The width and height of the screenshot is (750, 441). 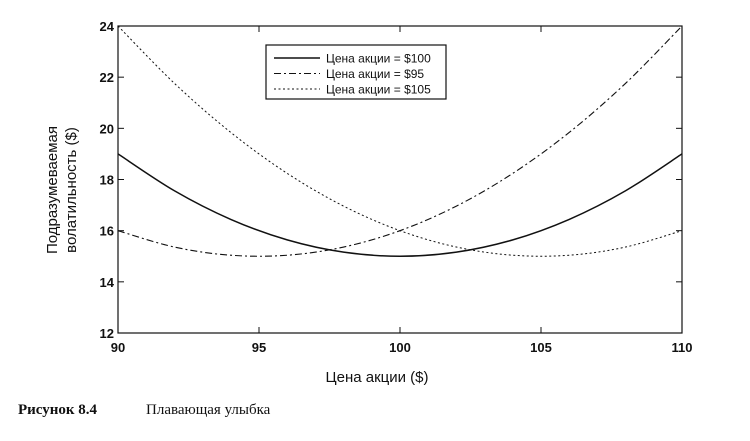 What do you see at coordinates (378, 59) in the screenshot?
I see `legend-label-1: Цена акции = $100` at bounding box center [378, 59].